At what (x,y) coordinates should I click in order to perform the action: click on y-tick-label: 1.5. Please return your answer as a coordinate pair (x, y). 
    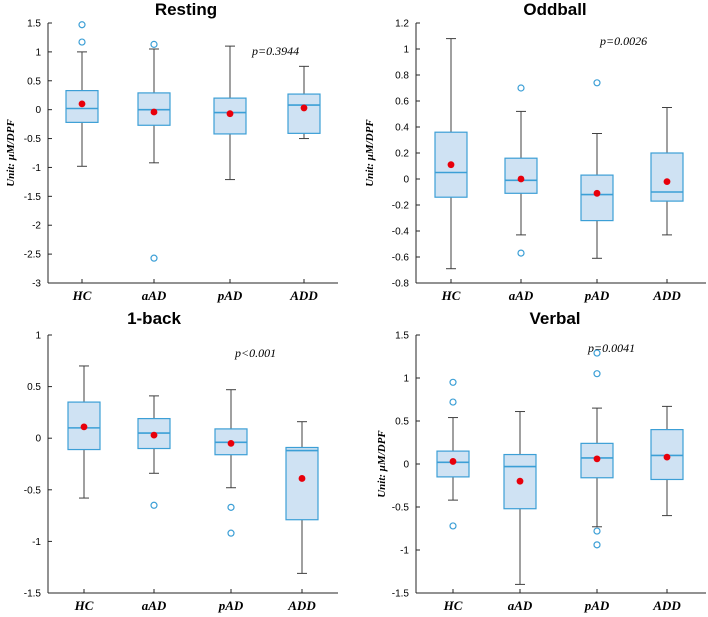
    Looking at the image, I should click on (402, 336).